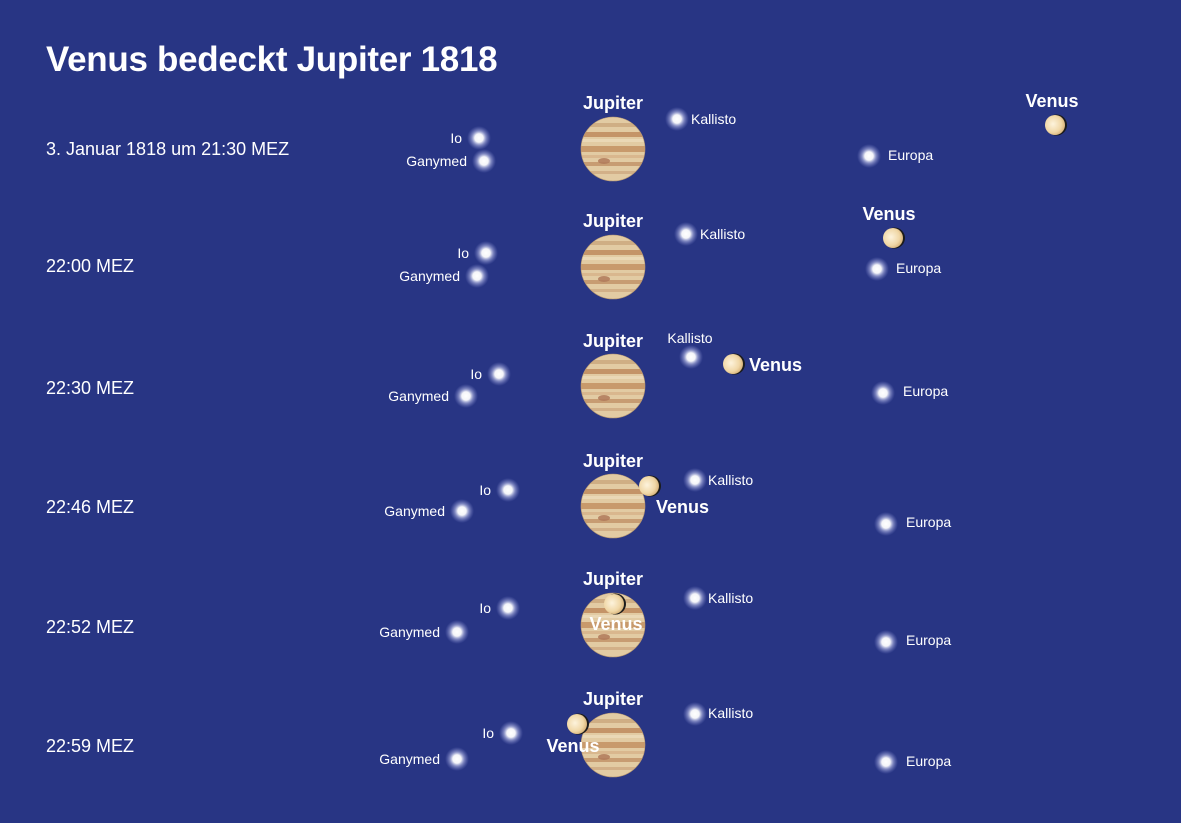  Describe the element at coordinates (90, 507) in the screenshot. I see `time-label: 22:46 MEZ` at that location.